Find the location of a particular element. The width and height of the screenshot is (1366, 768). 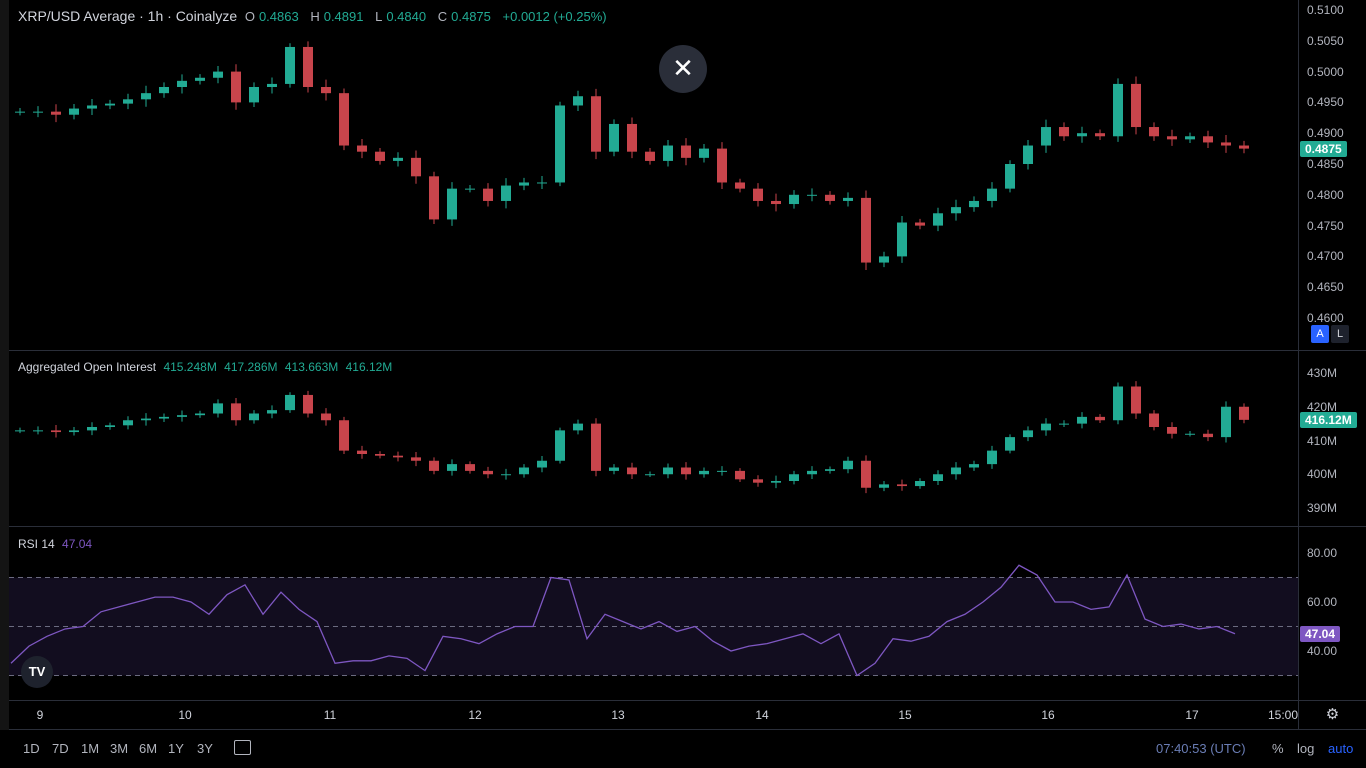

axis-tick-label: 0.4800 is located at coordinates (1325, 194).